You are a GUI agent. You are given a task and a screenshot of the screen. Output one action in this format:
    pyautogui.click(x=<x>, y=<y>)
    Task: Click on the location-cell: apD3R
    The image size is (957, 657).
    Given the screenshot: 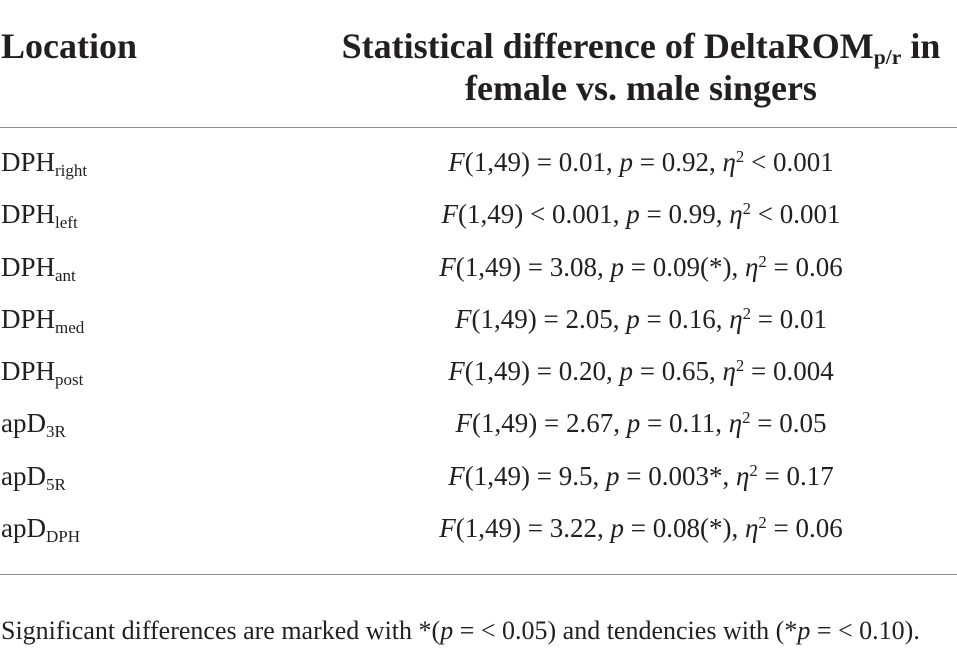 What is the action you would take?
    pyautogui.click(x=33, y=423)
    